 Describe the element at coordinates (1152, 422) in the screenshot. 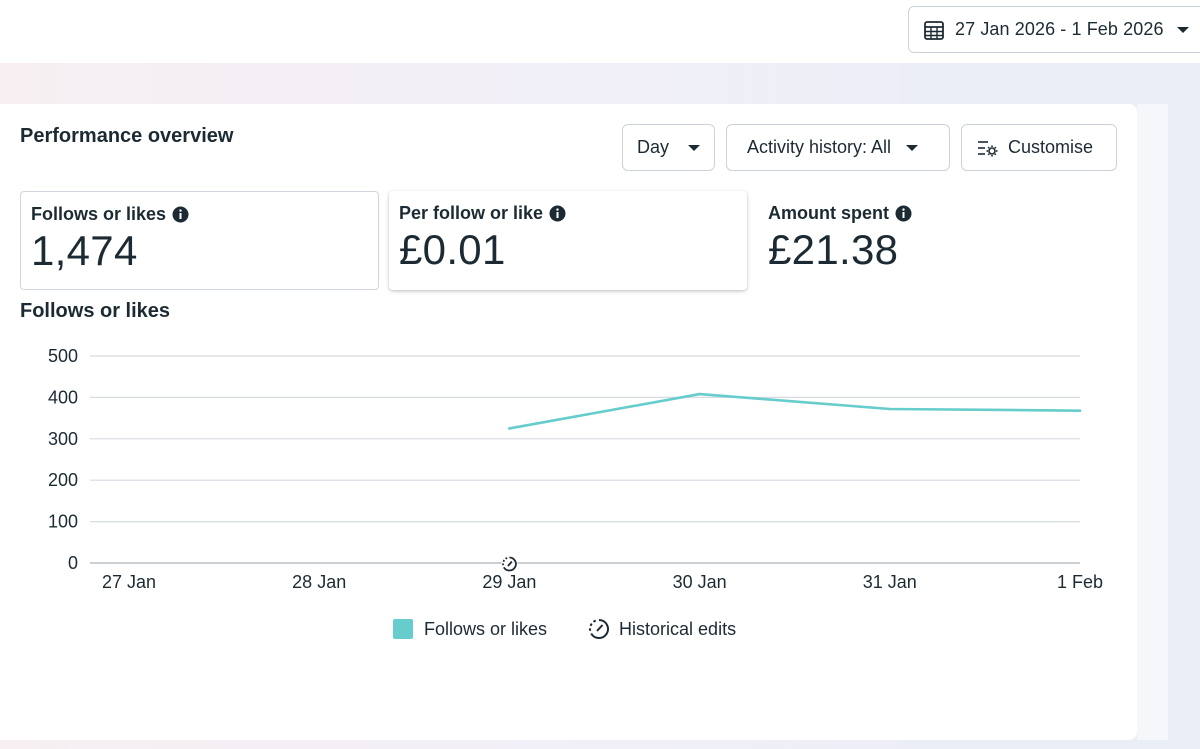

I see `card-edge` at that location.